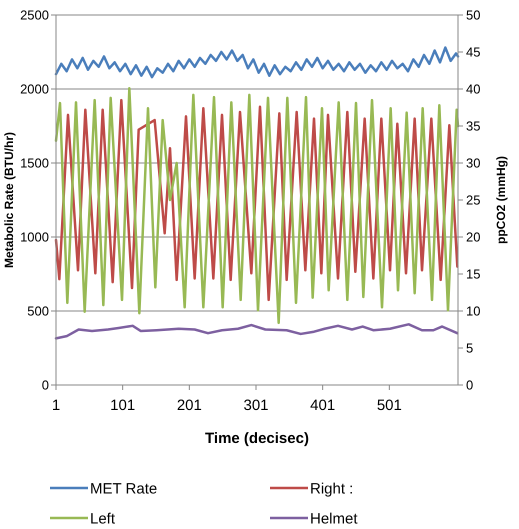 The height and width of the screenshot is (529, 519). Describe the element at coordinates (473, 274) in the screenshot. I see `y2-tick-label: 15` at that location.